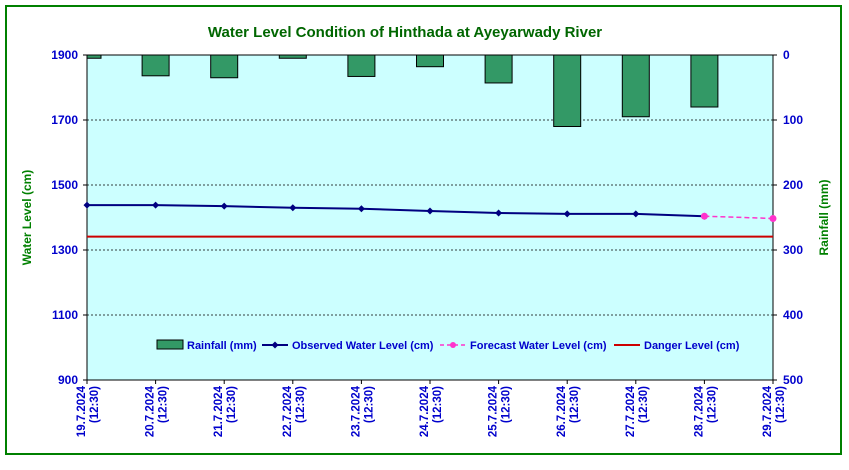 The width and height of the screenshot is (849, 470). What do you see at coordinates (774, 411) in the screenshot?
I see `x-axis-tick-label: 29.7.2024(12:30)` at bounding box center [774, 411].